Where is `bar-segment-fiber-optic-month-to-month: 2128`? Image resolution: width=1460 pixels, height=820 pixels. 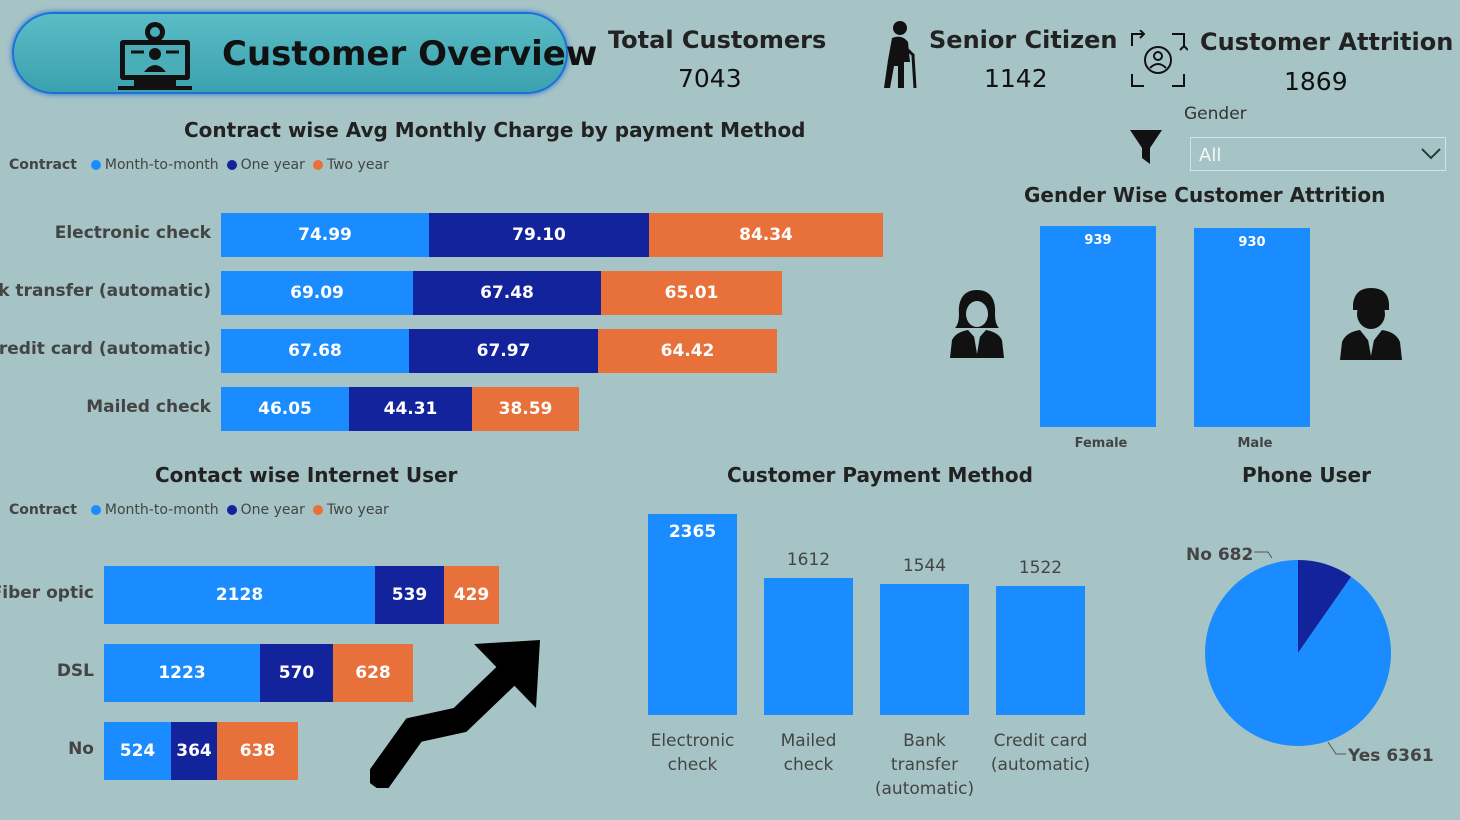 bar-segment-fiber-optic-month-to-month: 2128 is located at coordinates (239, 595).